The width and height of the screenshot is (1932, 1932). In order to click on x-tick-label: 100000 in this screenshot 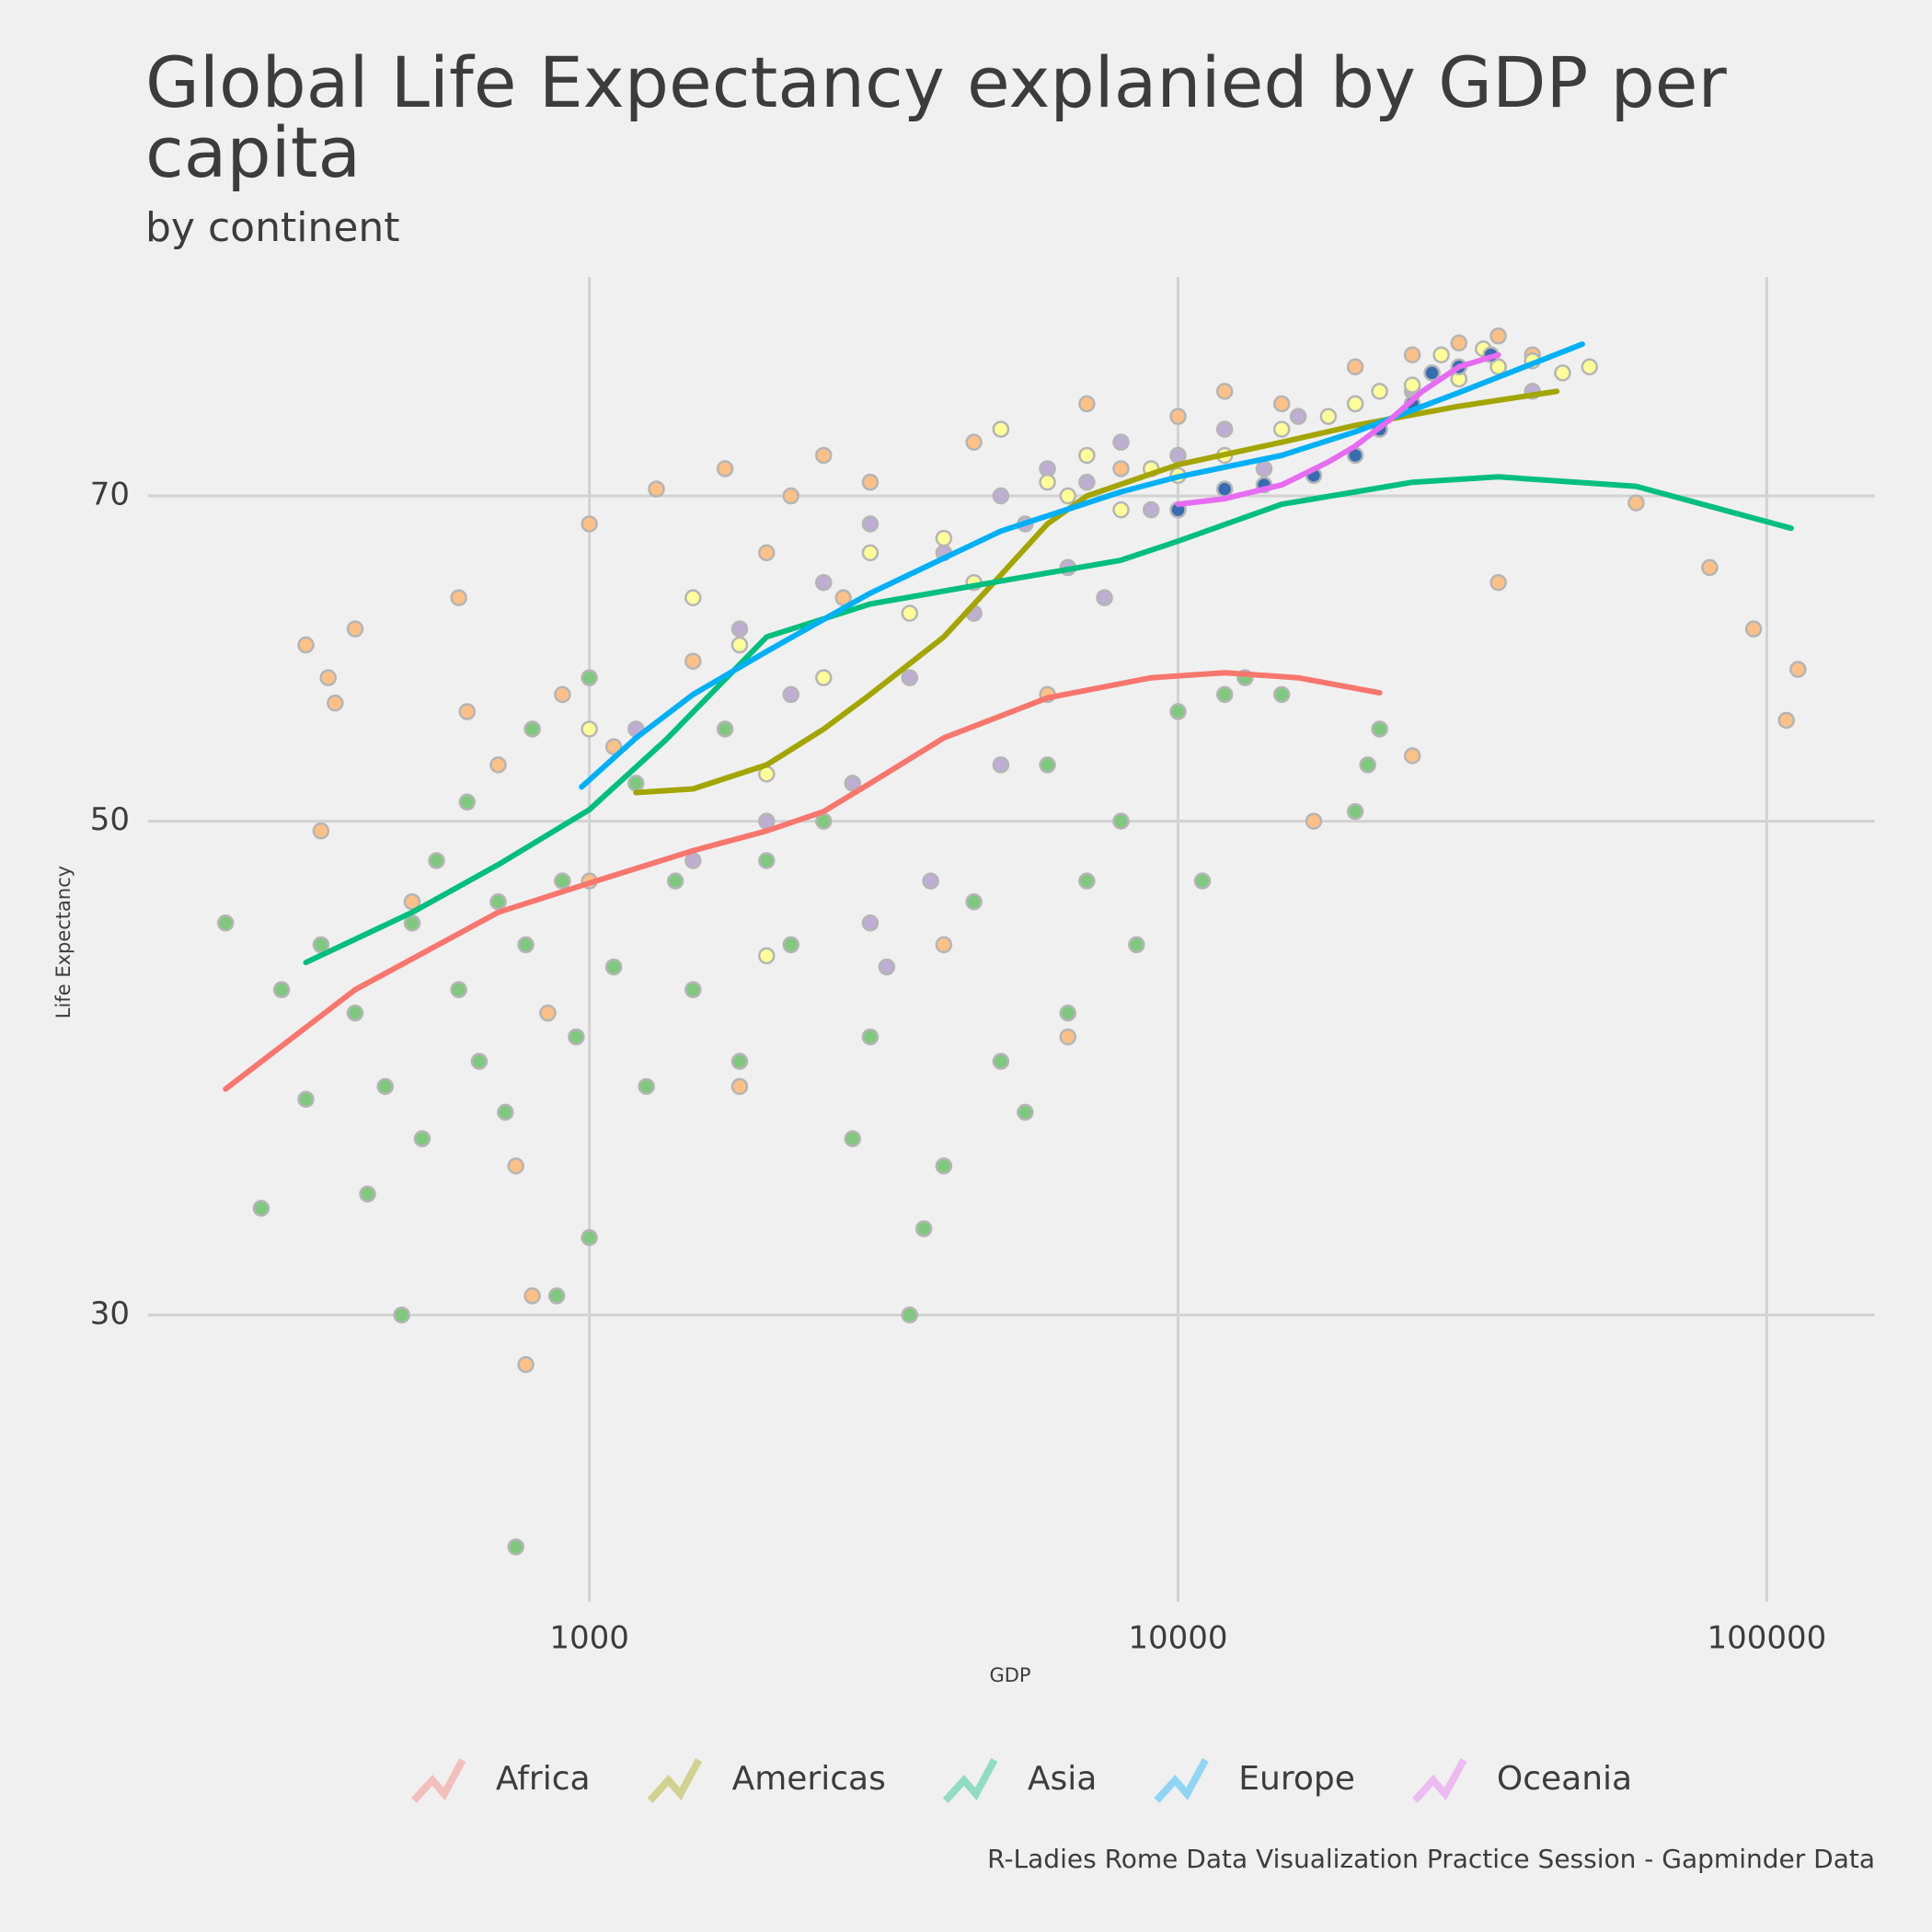, I will do `click(1766, 1638)`.